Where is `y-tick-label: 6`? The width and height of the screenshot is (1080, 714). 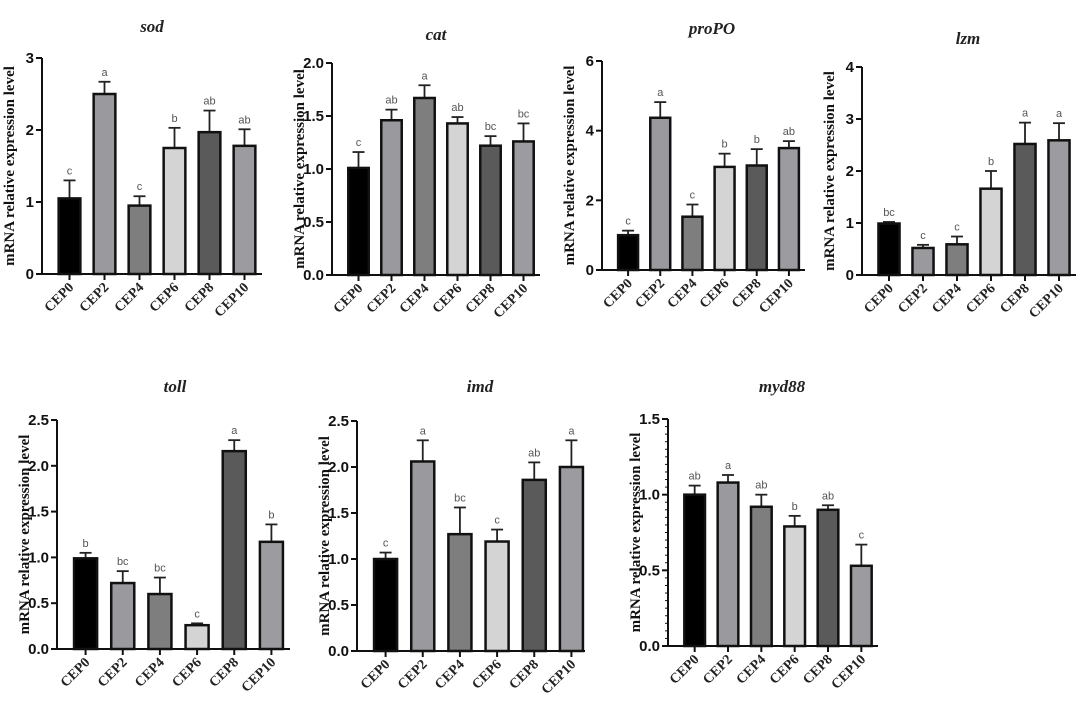
y-tick-label: 6 is located at coordinates (590, 61).